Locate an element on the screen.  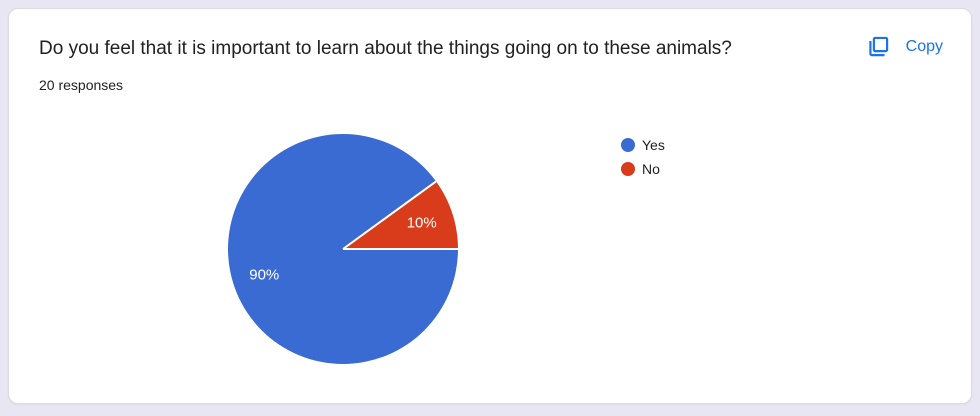
legend-swatch-no-icon is located at coordinates (628, 169).